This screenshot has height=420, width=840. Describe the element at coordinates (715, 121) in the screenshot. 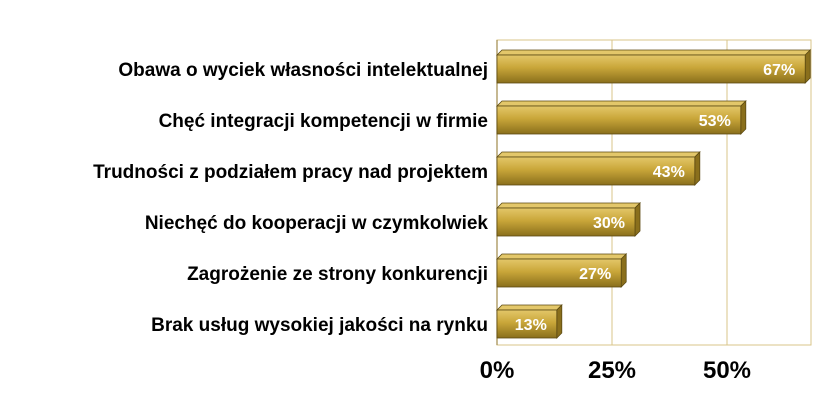

I see `data-label: 53%` at that location.